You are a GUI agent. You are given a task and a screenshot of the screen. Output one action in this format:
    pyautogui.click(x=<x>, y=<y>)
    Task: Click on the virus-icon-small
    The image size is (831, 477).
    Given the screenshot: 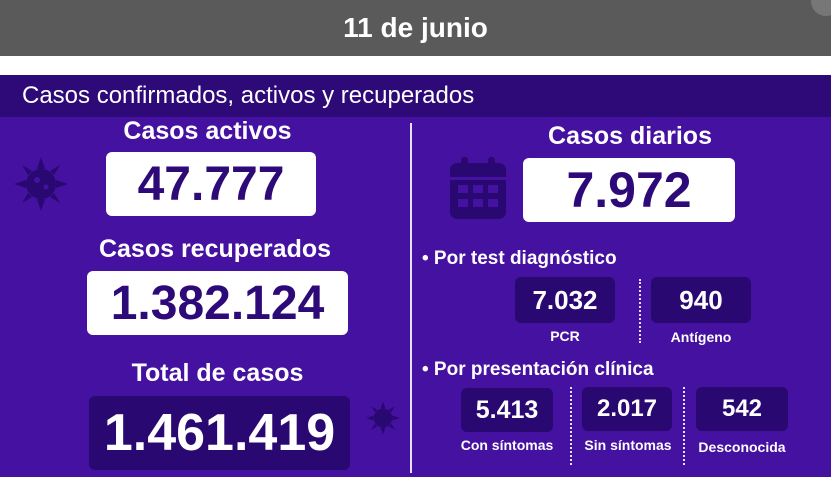 What is the action you would take?
    pyautogui.click(x=383, y=418)
    